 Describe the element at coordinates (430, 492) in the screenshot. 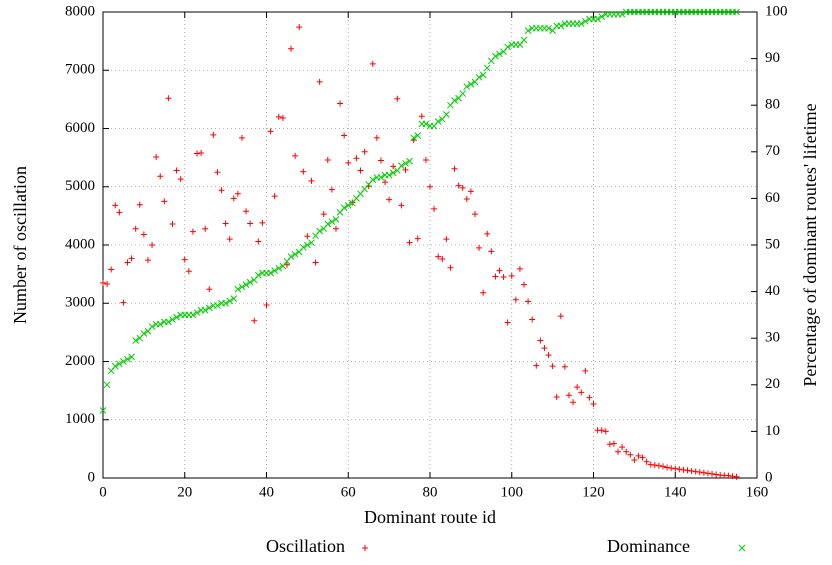

I see `x-tick-label: 80` at that location.